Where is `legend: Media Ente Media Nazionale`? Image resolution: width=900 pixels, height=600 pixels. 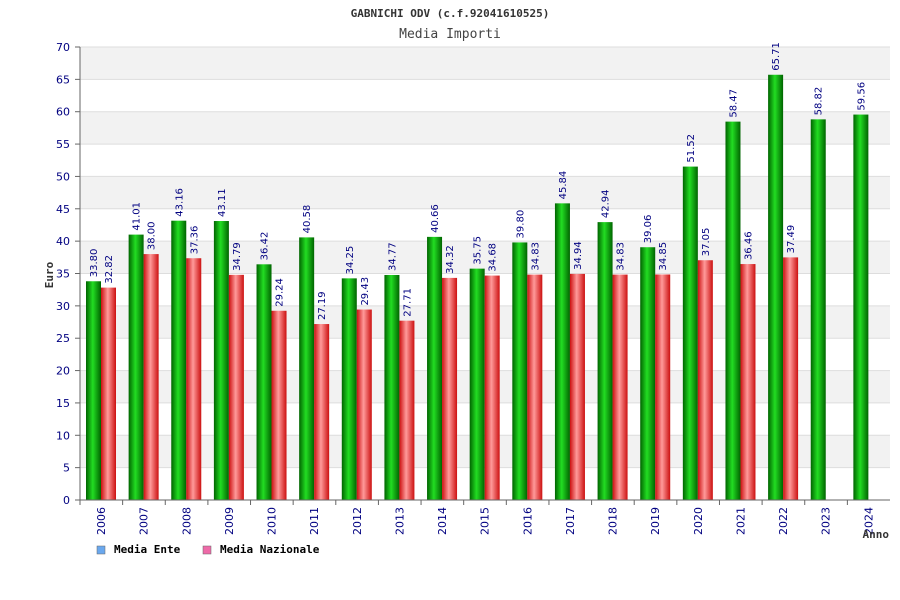 legend: Media Ente Media Nazionale is located at coordinates (208, 549).